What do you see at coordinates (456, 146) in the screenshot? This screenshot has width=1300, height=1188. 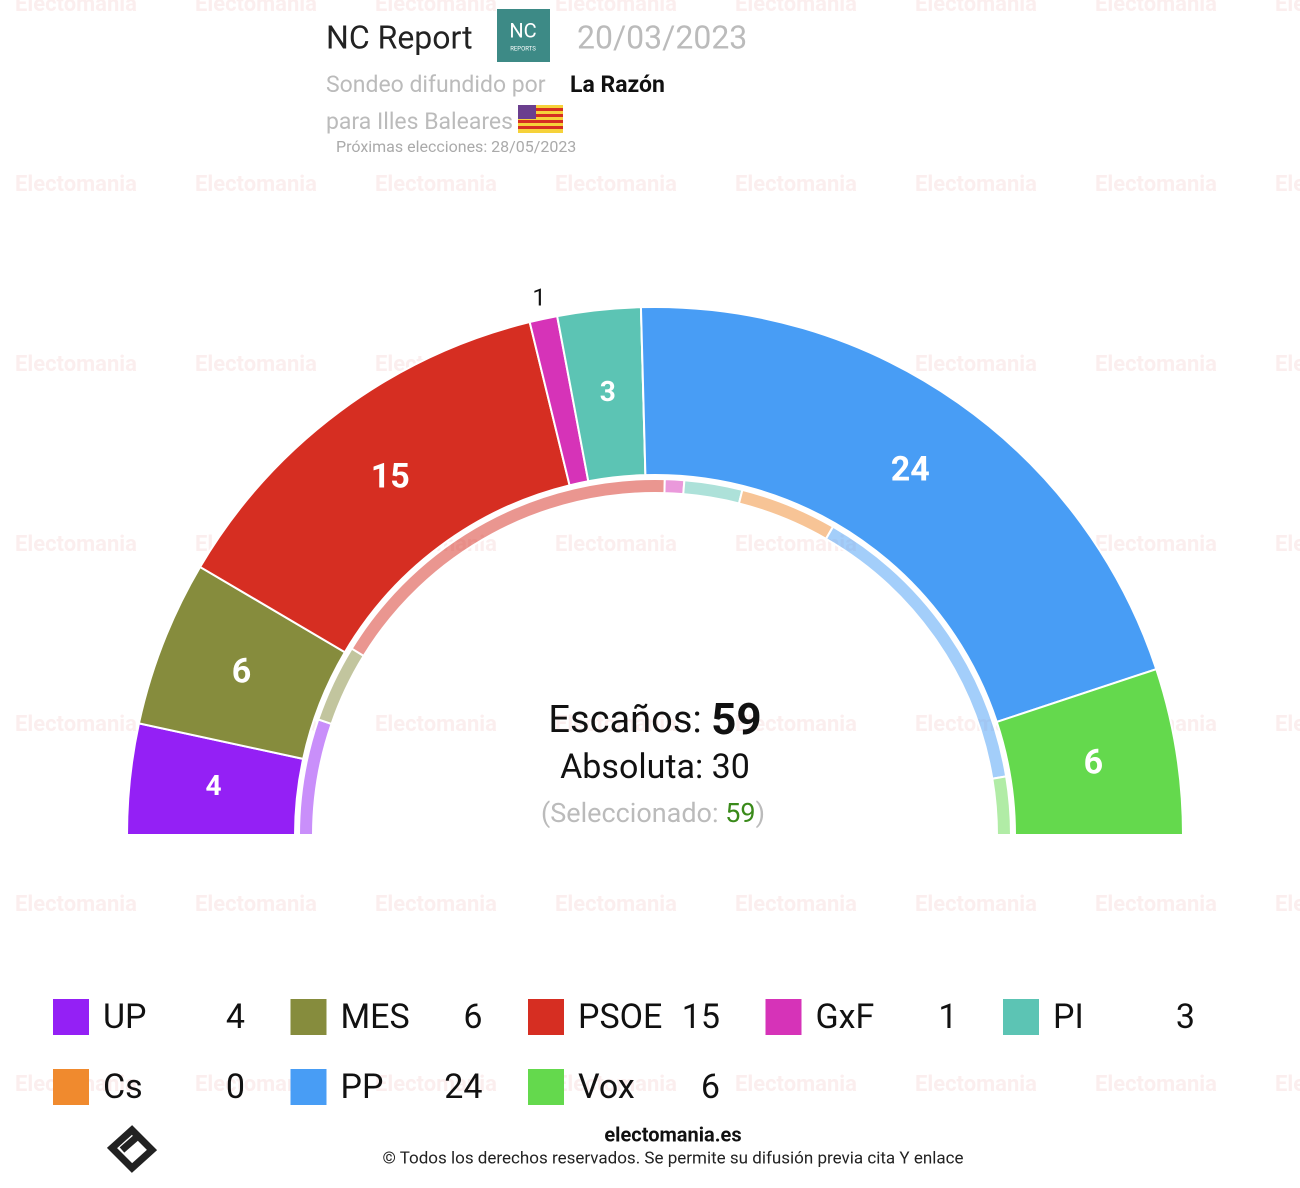 I see `next-election: Próximas elecciones: 28/05/2023` at bounding box center [456, 146].